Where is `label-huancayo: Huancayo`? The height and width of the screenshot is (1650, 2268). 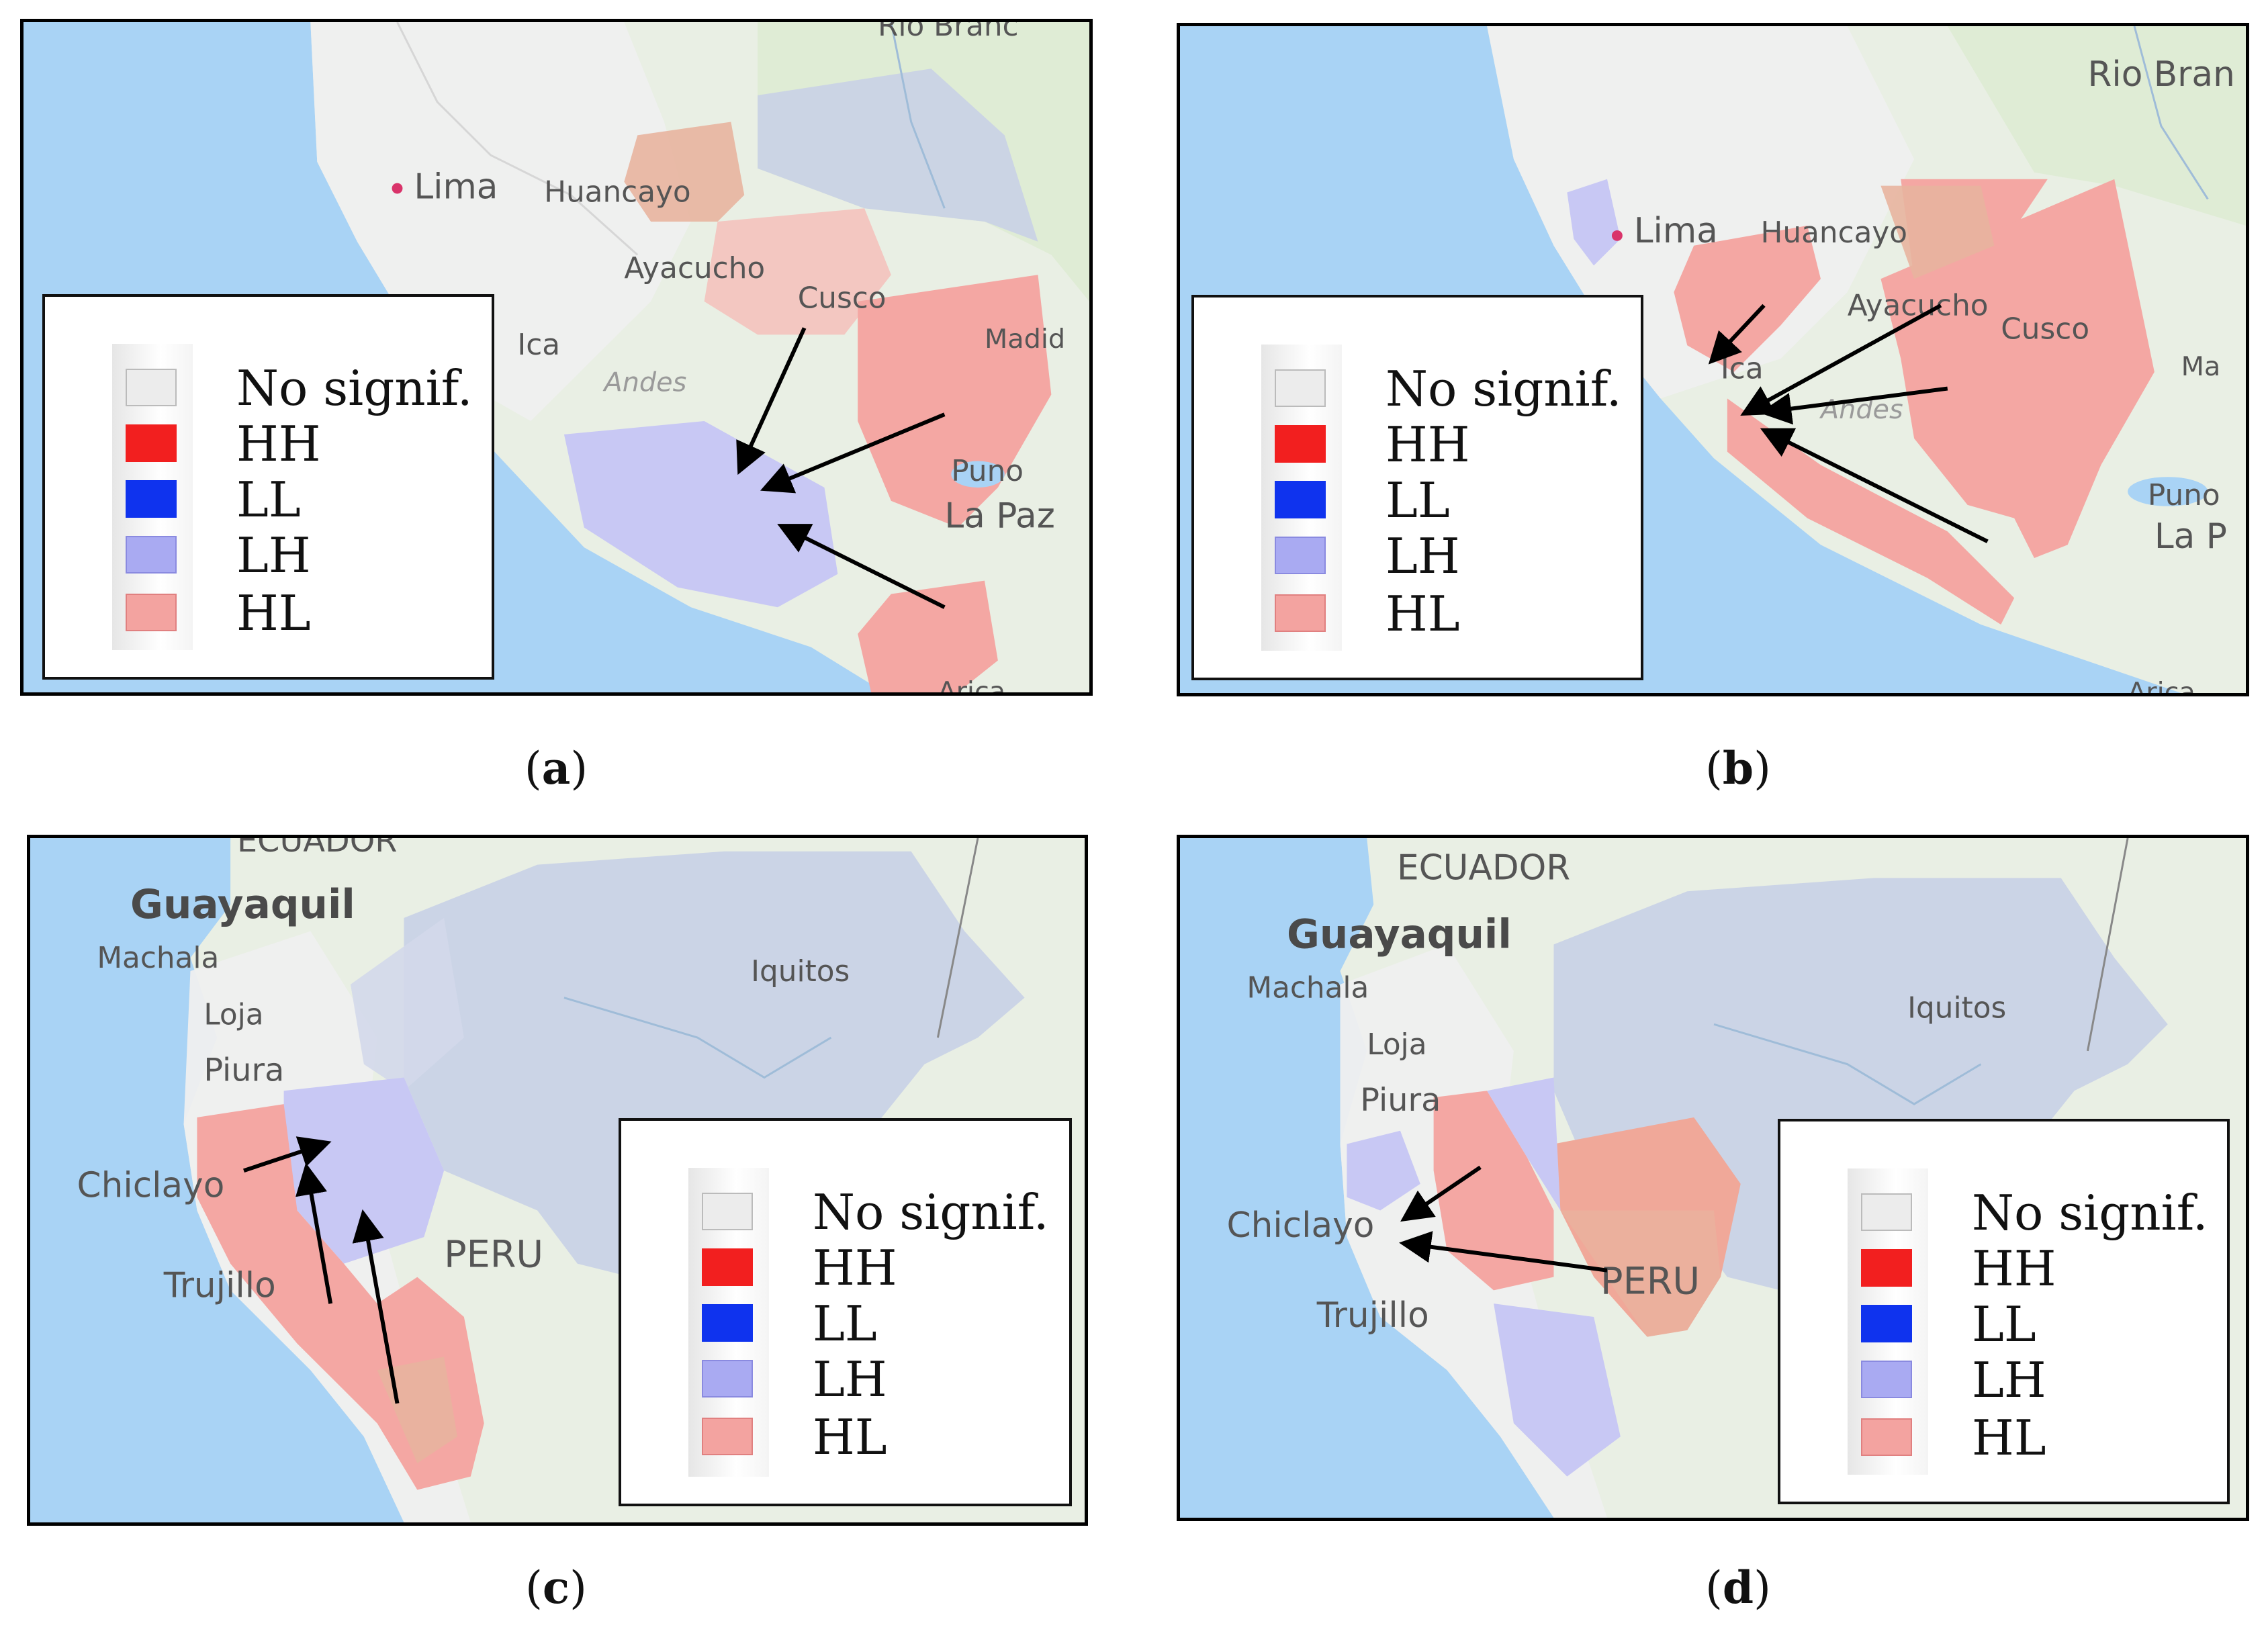 label-huancayo: Huancayo is located at coordinates (1834, 233).